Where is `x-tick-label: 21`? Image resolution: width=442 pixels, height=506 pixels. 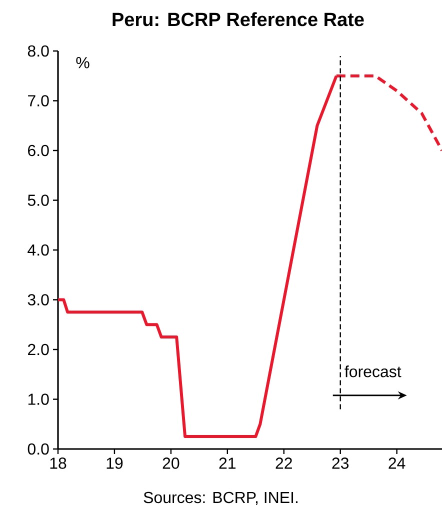
x-tick-label: 21 is located at coordinates (227, 463).